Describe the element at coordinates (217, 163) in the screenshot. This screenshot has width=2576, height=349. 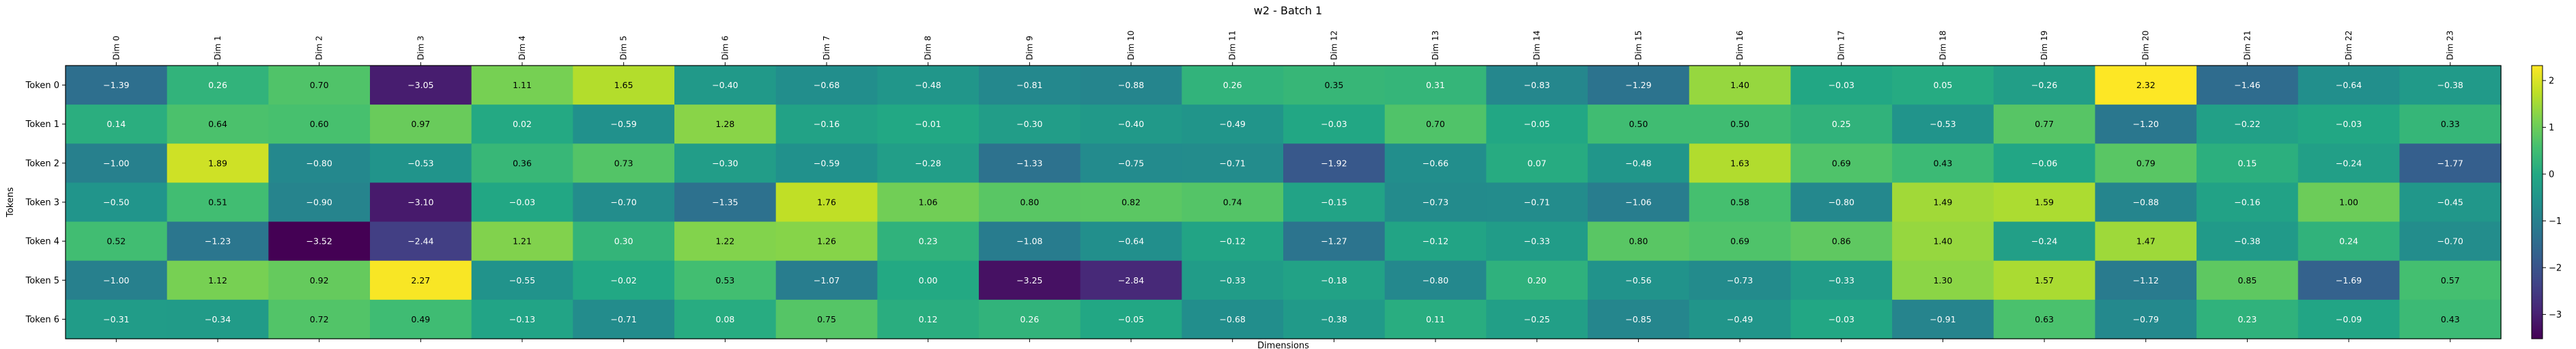
I see `cell-value-label: 1.89` at that location.